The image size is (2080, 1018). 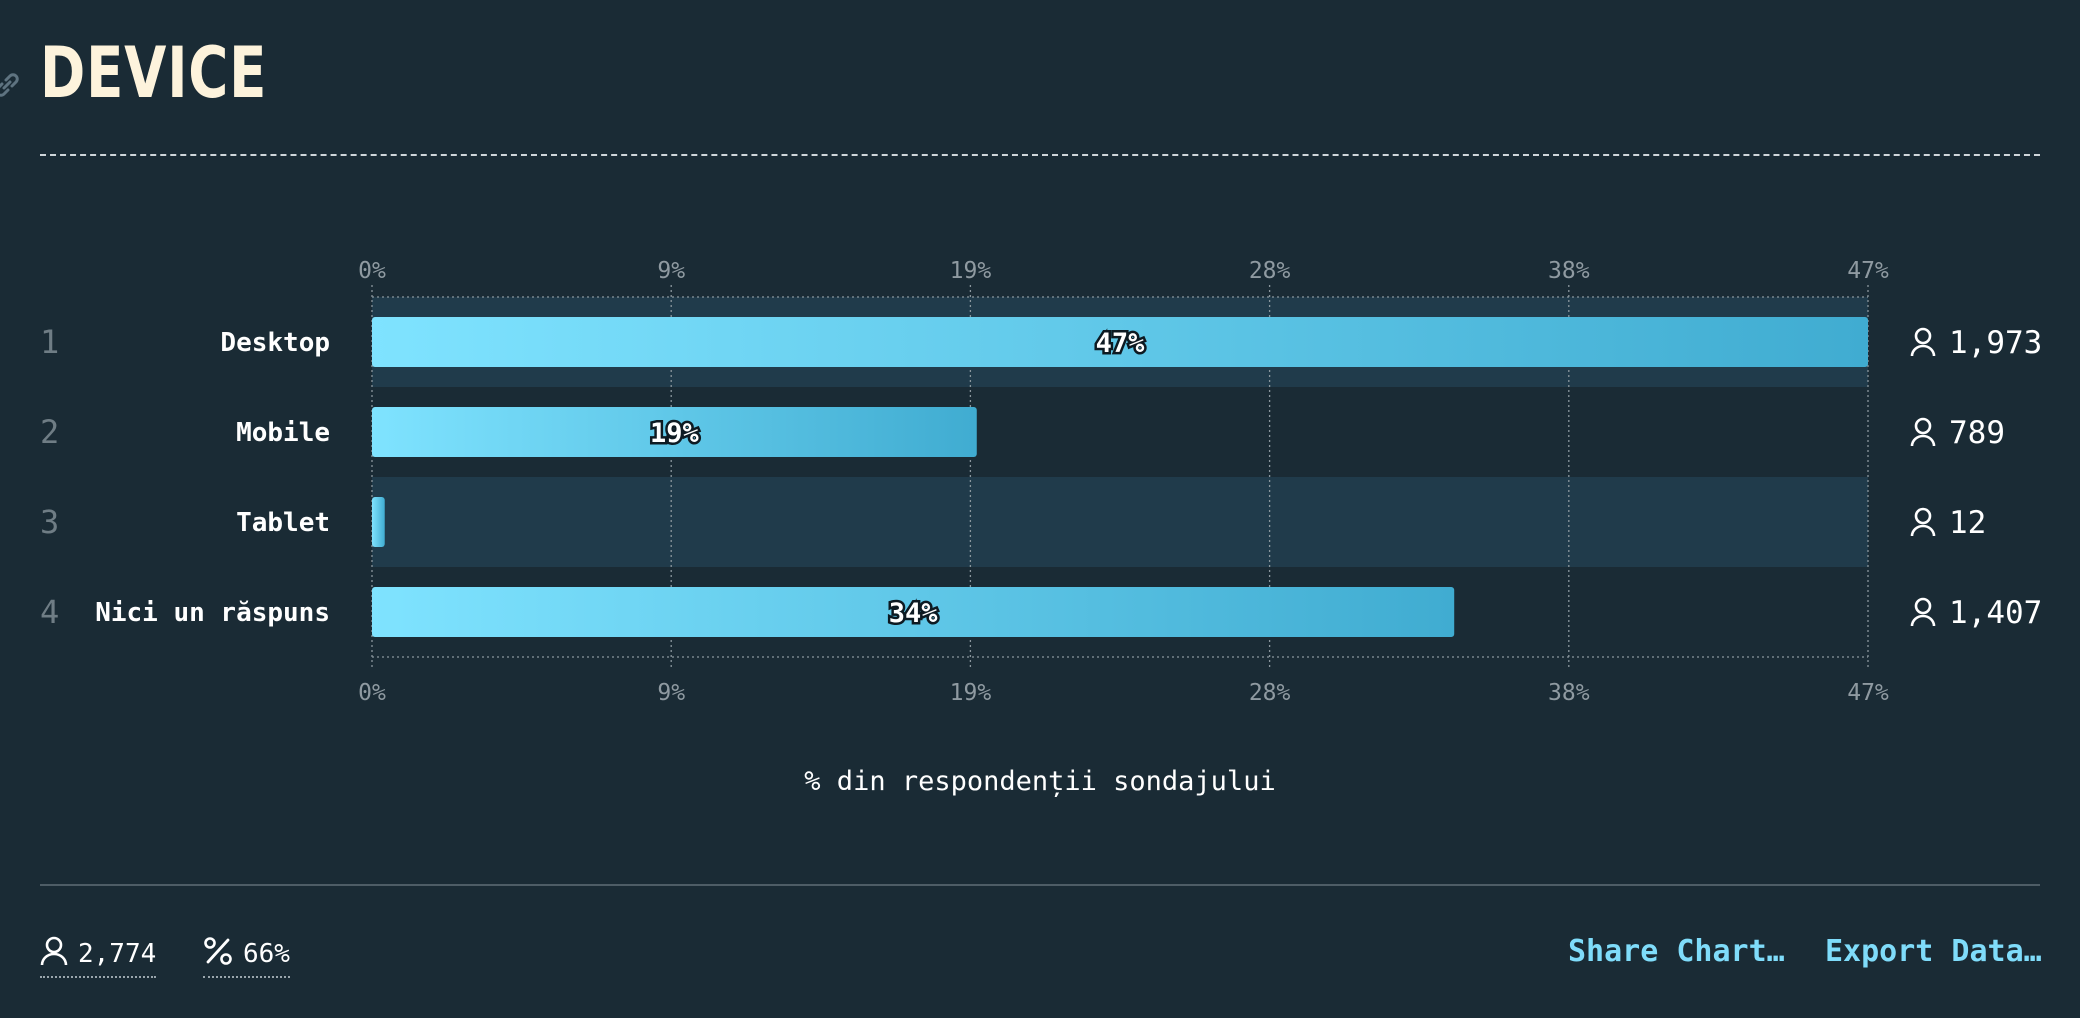 I want to click on respondent-count: 789, so click(x=1977, y=433).